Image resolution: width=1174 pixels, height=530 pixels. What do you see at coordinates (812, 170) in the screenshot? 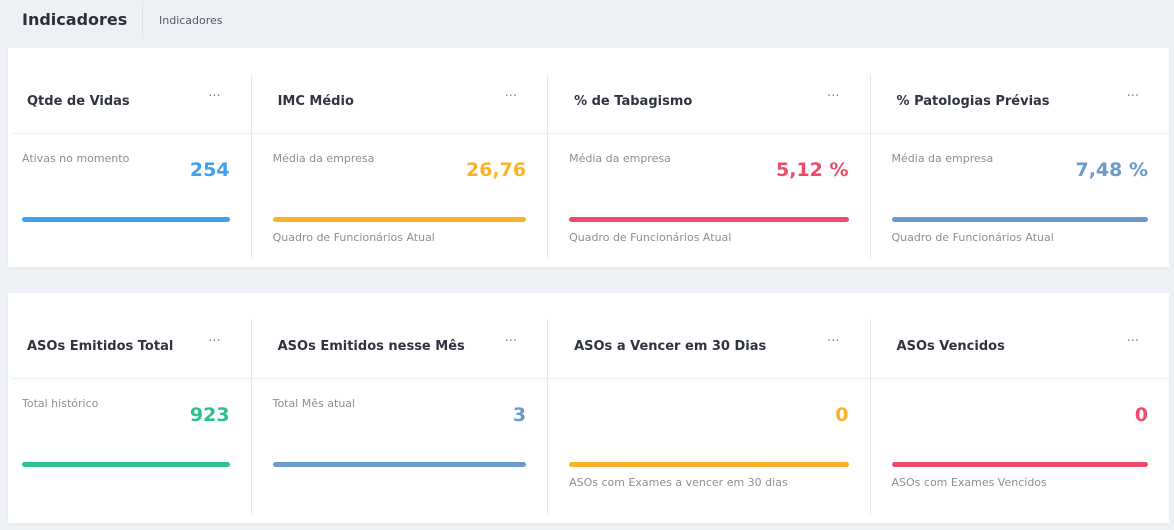
I see `card-value: 5,12 %` at bounding box center [812, 170].